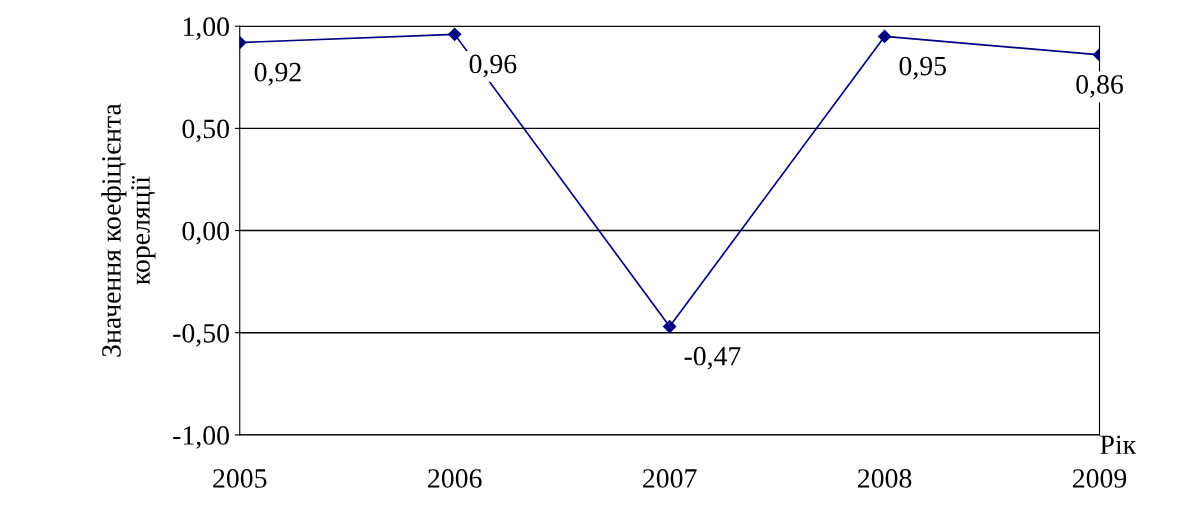  Describe the element at coordinates (455, 478) in the screenshot. I see `x-tick-label: 2006` at that location.